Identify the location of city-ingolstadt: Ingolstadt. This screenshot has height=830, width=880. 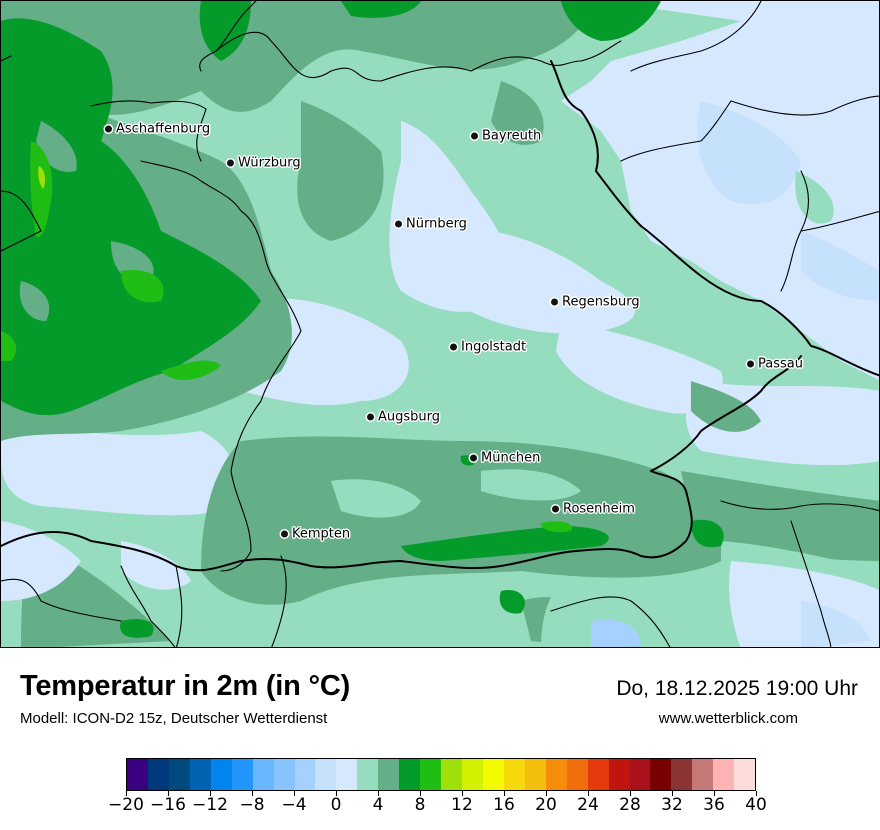
(488, 347).